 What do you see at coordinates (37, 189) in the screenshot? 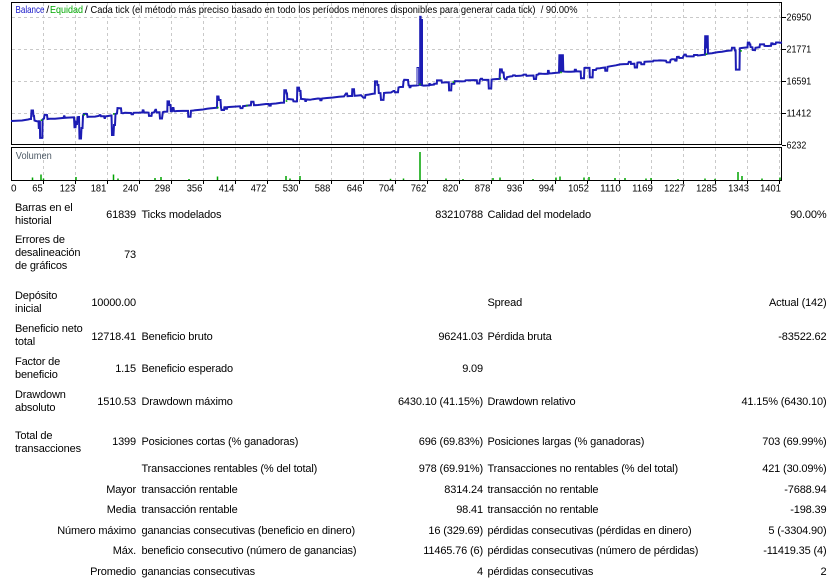
I see `svg-text: 65` at bounding box center [37, 189].